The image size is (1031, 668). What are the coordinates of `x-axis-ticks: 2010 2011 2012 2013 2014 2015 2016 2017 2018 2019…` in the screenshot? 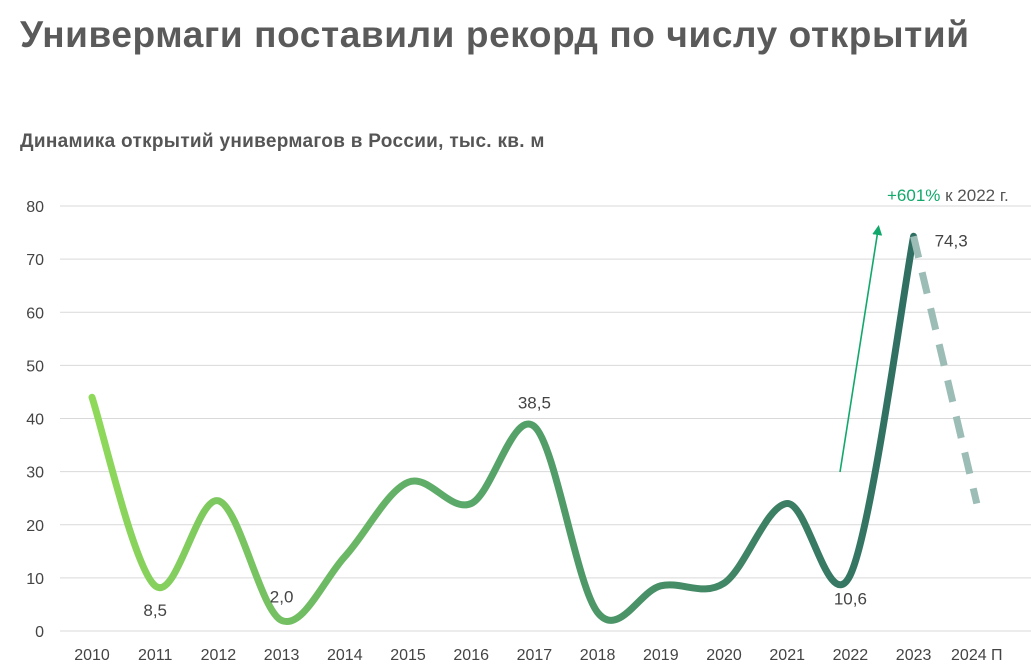 It's located at (538, 655).